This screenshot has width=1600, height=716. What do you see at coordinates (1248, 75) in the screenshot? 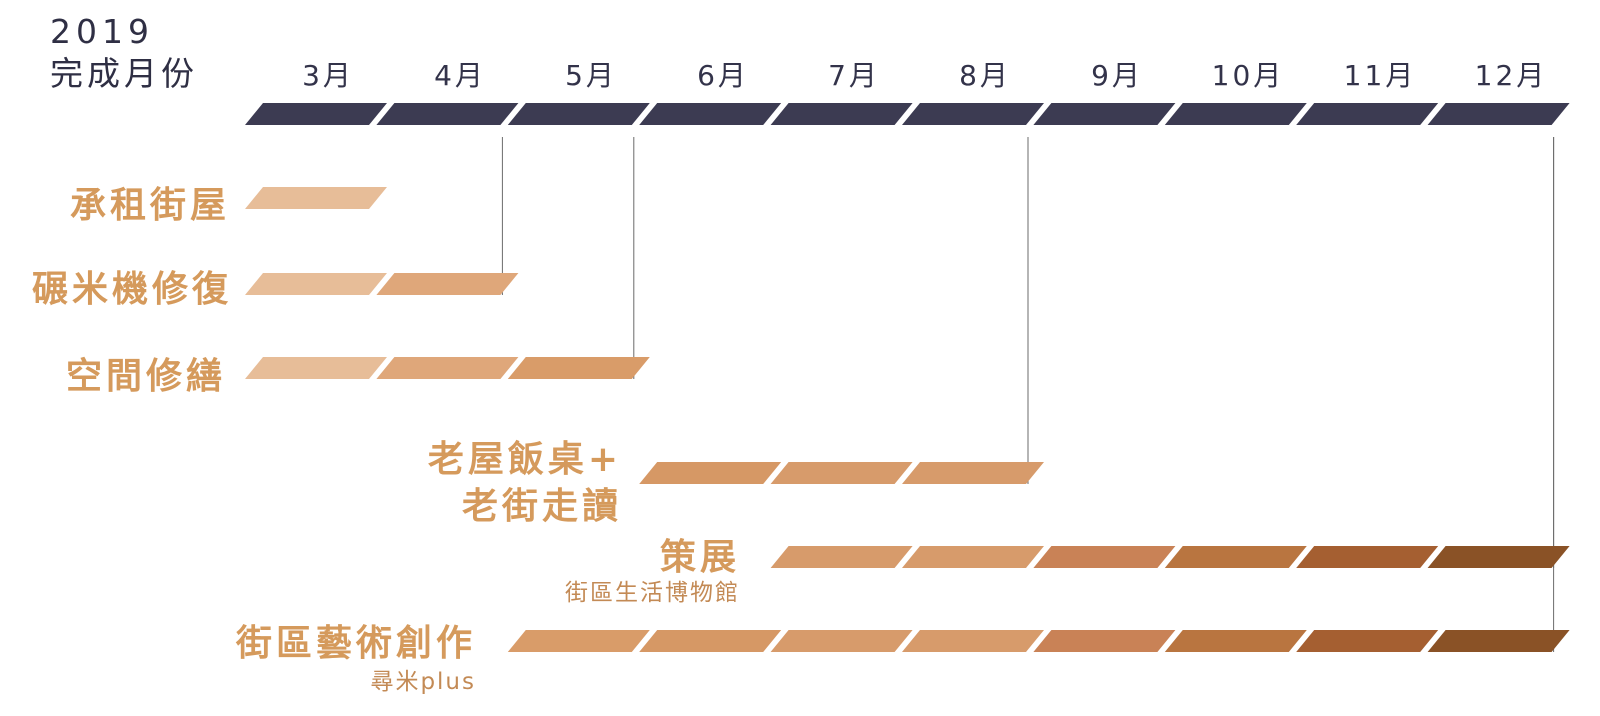
I see `month-label: 10月` at bounding box center [1248, 75].